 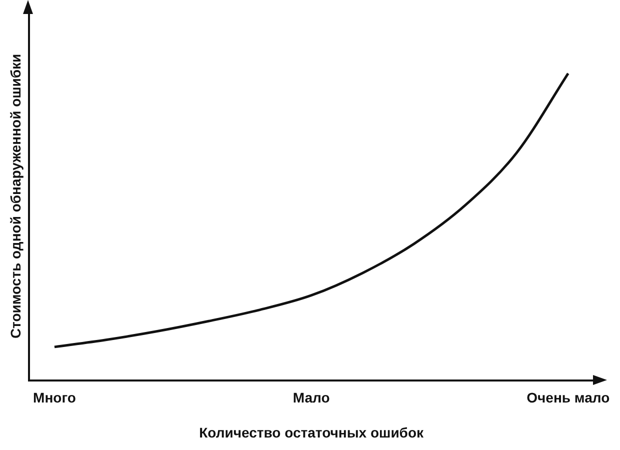 I want to click on x-axis-title: Количество остаточных ошибок, so click(x=312, y=432).